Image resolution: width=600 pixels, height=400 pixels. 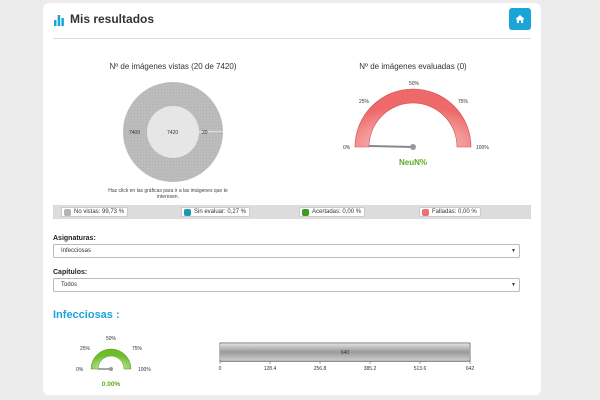 I want to click on asignaturas-value: Infecciosas, so click(x=76, y=251).